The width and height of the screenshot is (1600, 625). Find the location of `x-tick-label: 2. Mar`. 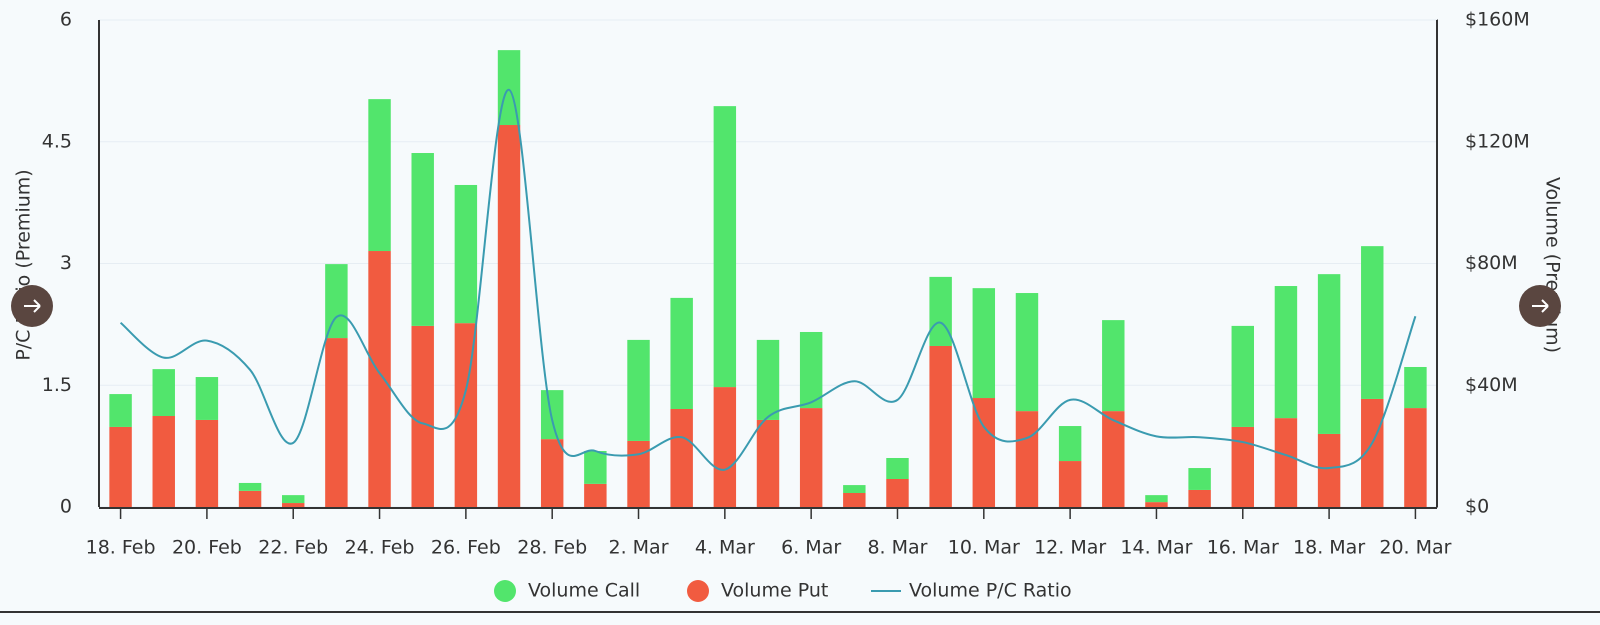

x-tick-label: 2. Mar is located at coordinates (639, 548).